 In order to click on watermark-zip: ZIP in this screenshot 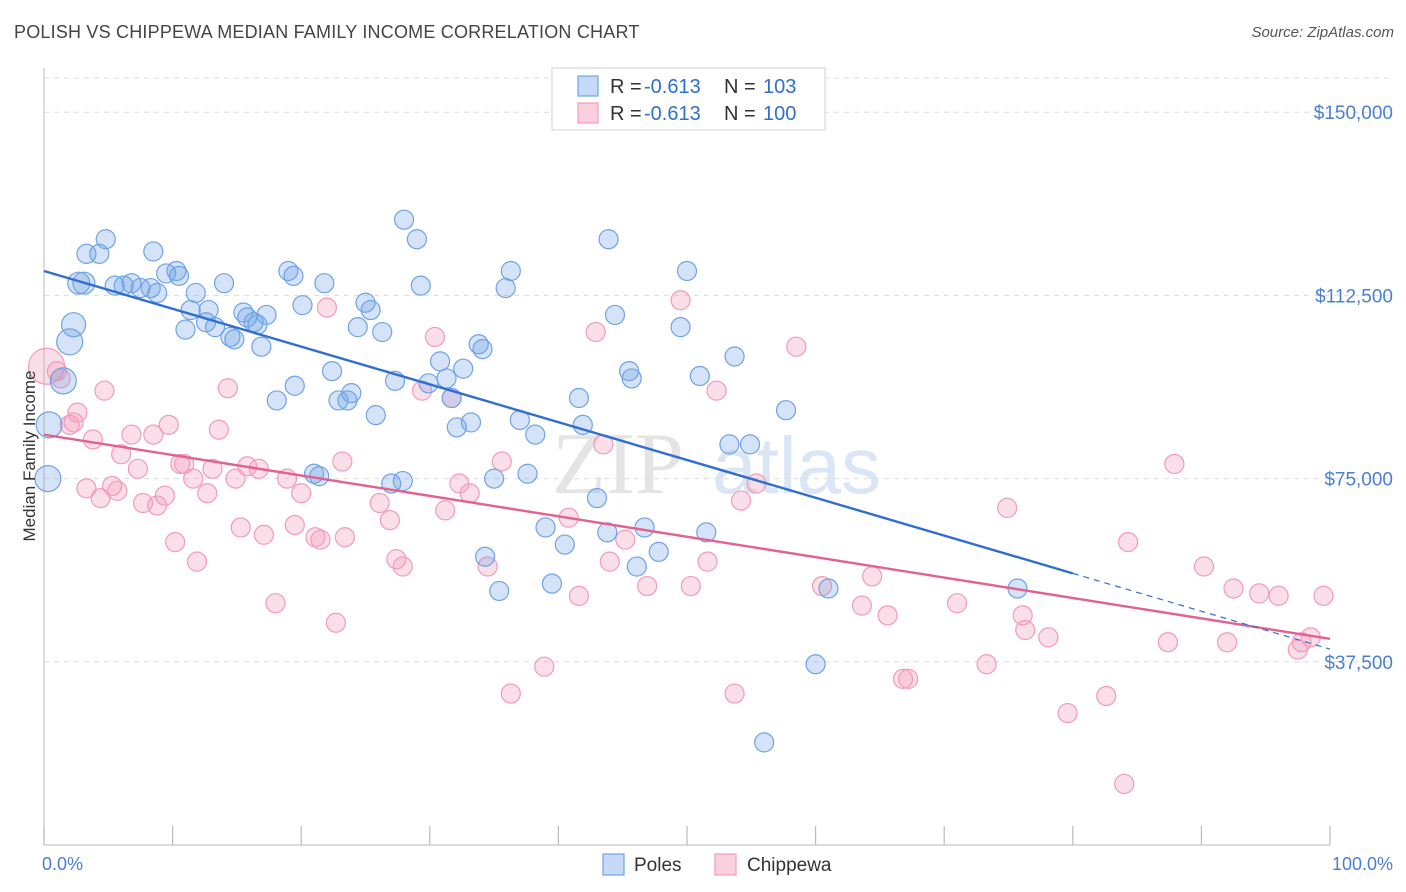, I will do `click(618, 464)`.